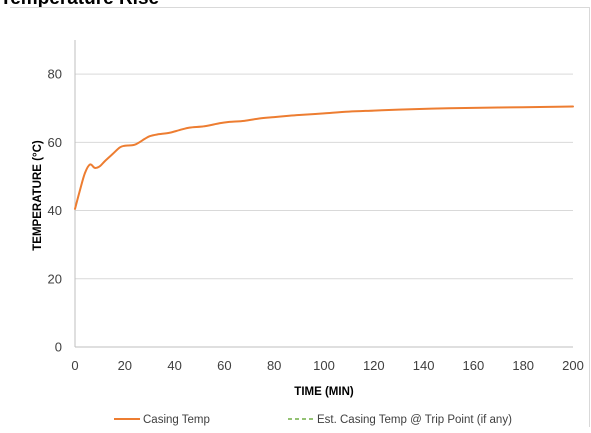  Describe the element at coordinates (414, 420) in the screenshot. I see `legend-label-est-casing-temp: Est. Casing Temp @ Trip Point (if any)` at that location.